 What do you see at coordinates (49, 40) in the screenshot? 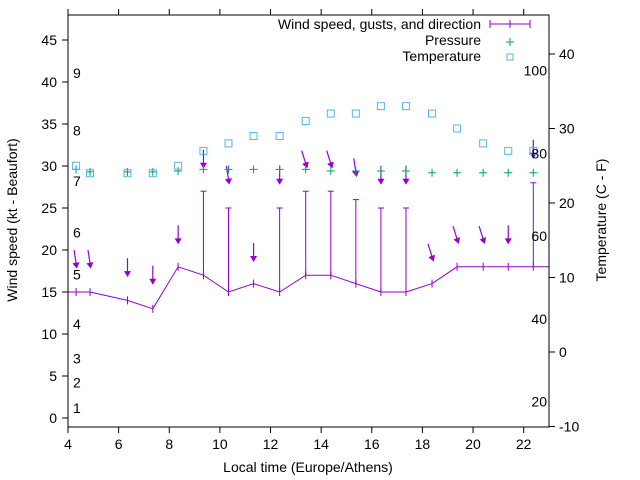
I see `y-tick-label: 45` at bounding box center [49, 40].